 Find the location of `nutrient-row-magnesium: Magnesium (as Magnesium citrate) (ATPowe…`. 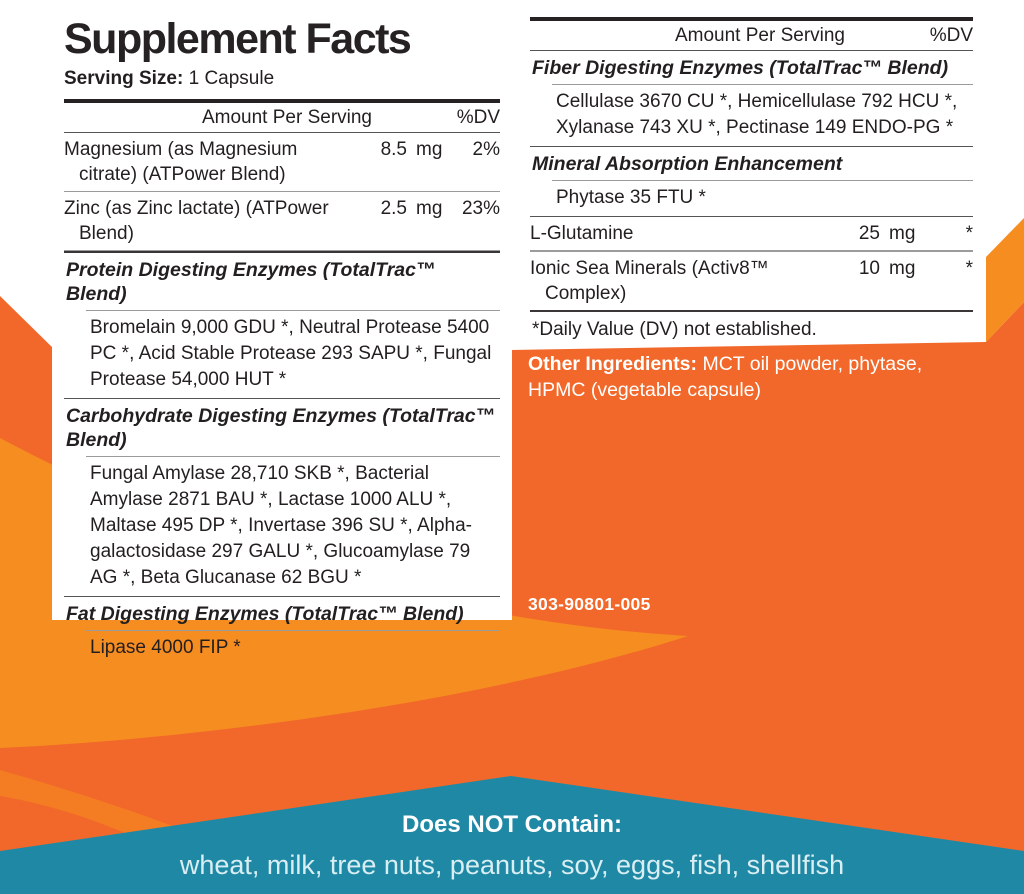

nutrient-row-magnesium: Magnesium (as Magnesium citrate) (ATPowe… is located at coordinates (282, 163).